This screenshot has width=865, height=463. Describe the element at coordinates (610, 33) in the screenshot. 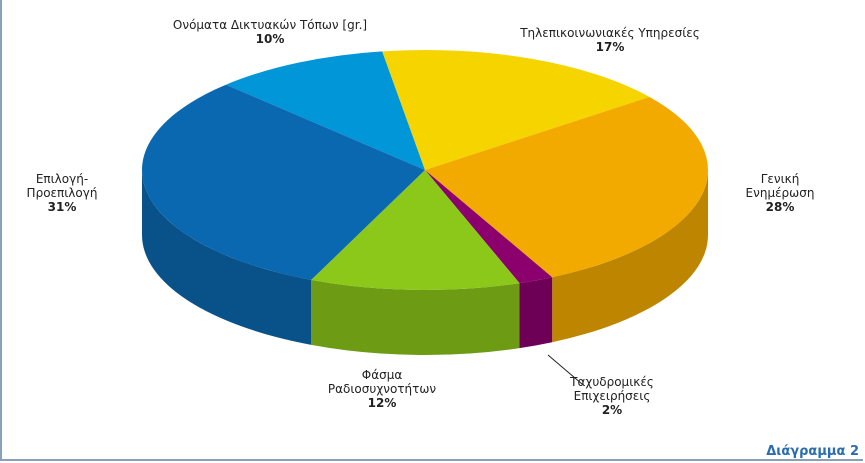

I see `category-name: Τηλεπικοινωνιακές Υπηρεσίες` at that location.